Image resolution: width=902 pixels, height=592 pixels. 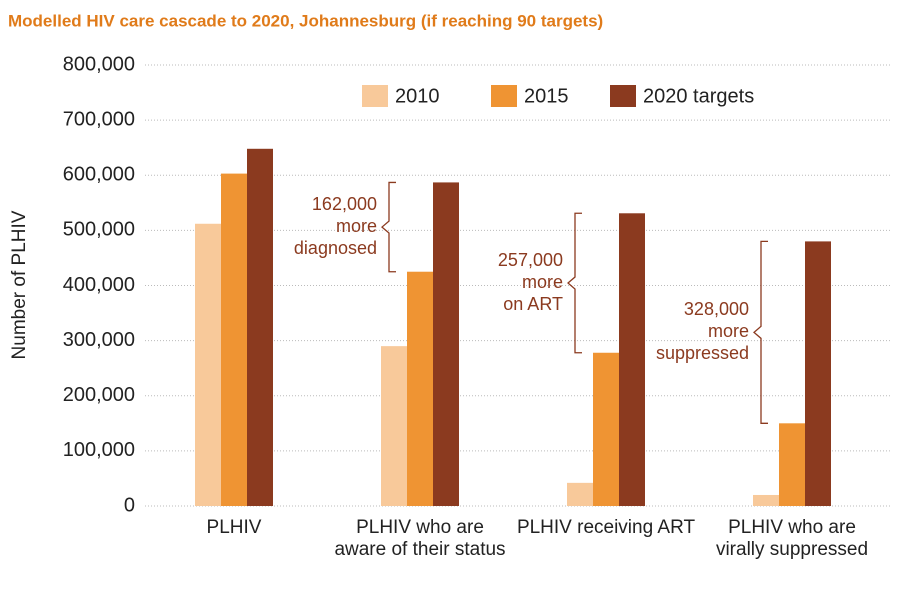 I want to click on x-tick-label: PLHIV who are aware of their status, so click(x=420, y=538).